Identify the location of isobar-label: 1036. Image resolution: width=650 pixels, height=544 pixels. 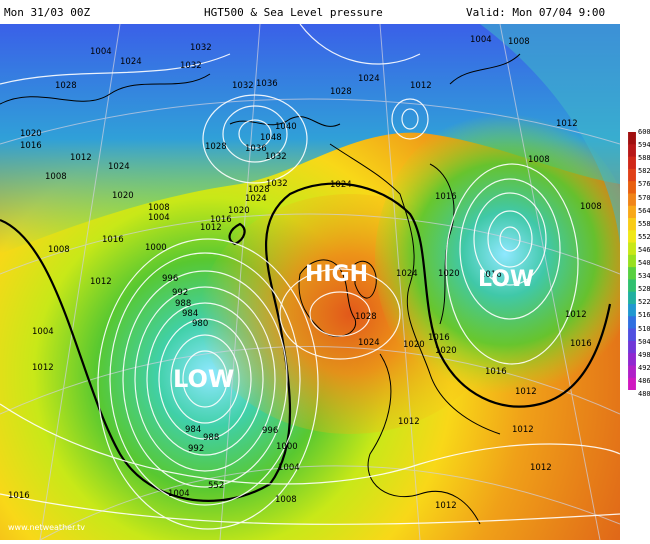
(267, 84).